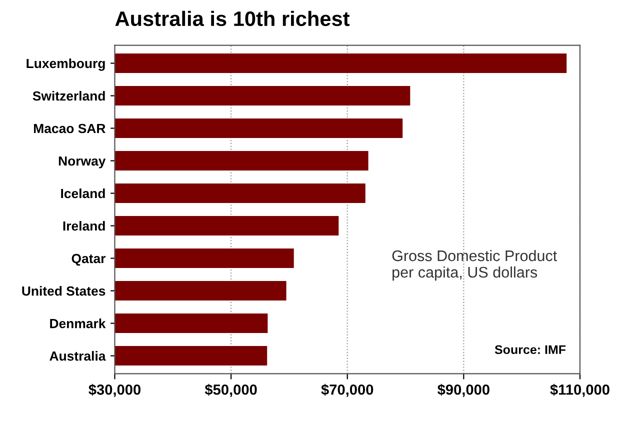  Describe the element at coordinates (65, 64) in the screenshot. I see `y-tick-label: Luxembourg` at that location.